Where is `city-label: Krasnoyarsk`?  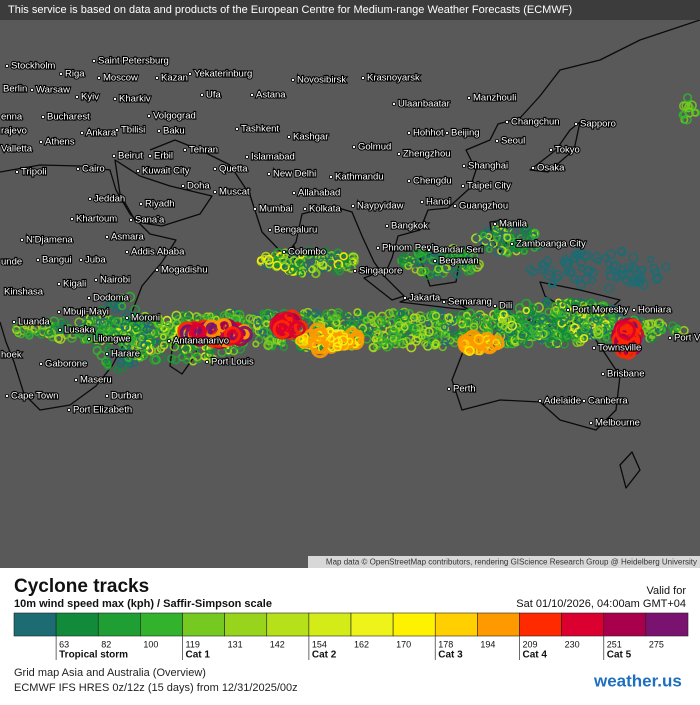
city-label: Krasnoyarsk is located at coordinates (393, 78).